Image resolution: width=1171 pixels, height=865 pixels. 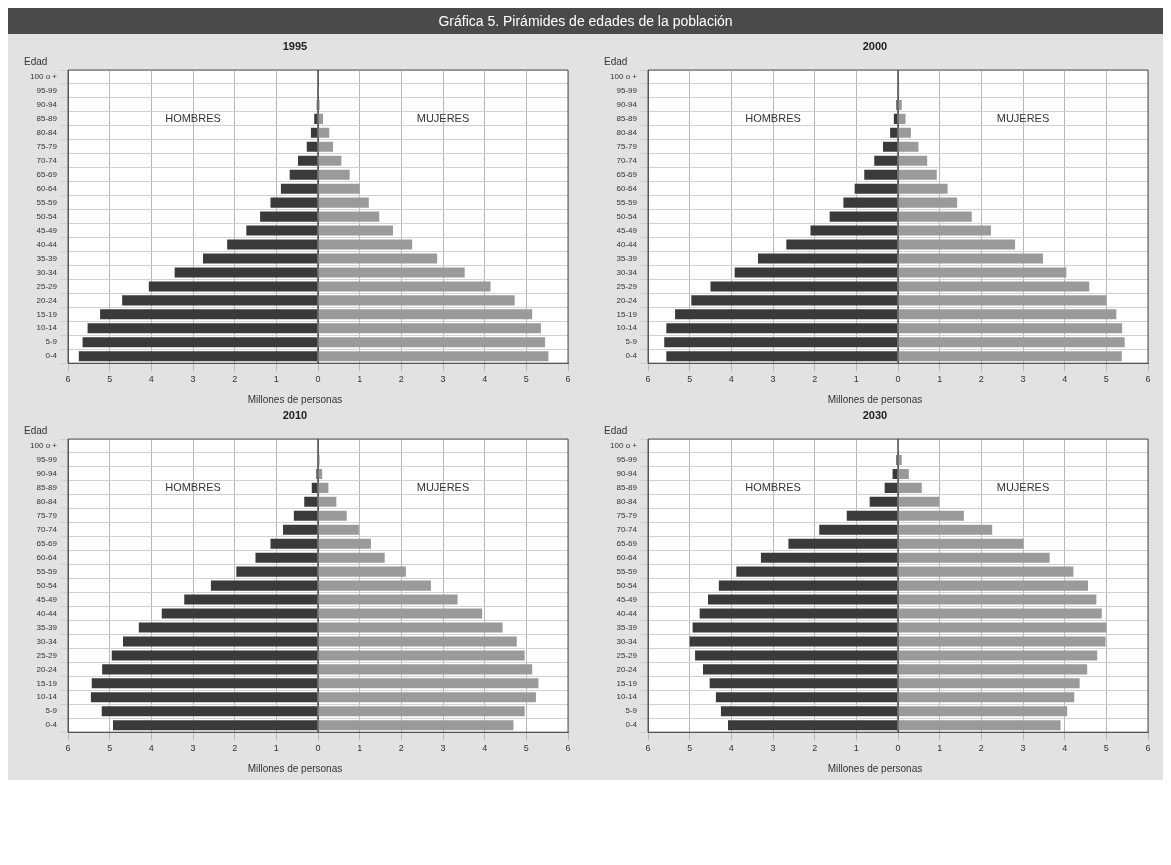 I want to click on text: Gráfica 5. Pirámides de edades de la población, so click(x=585, y=21).